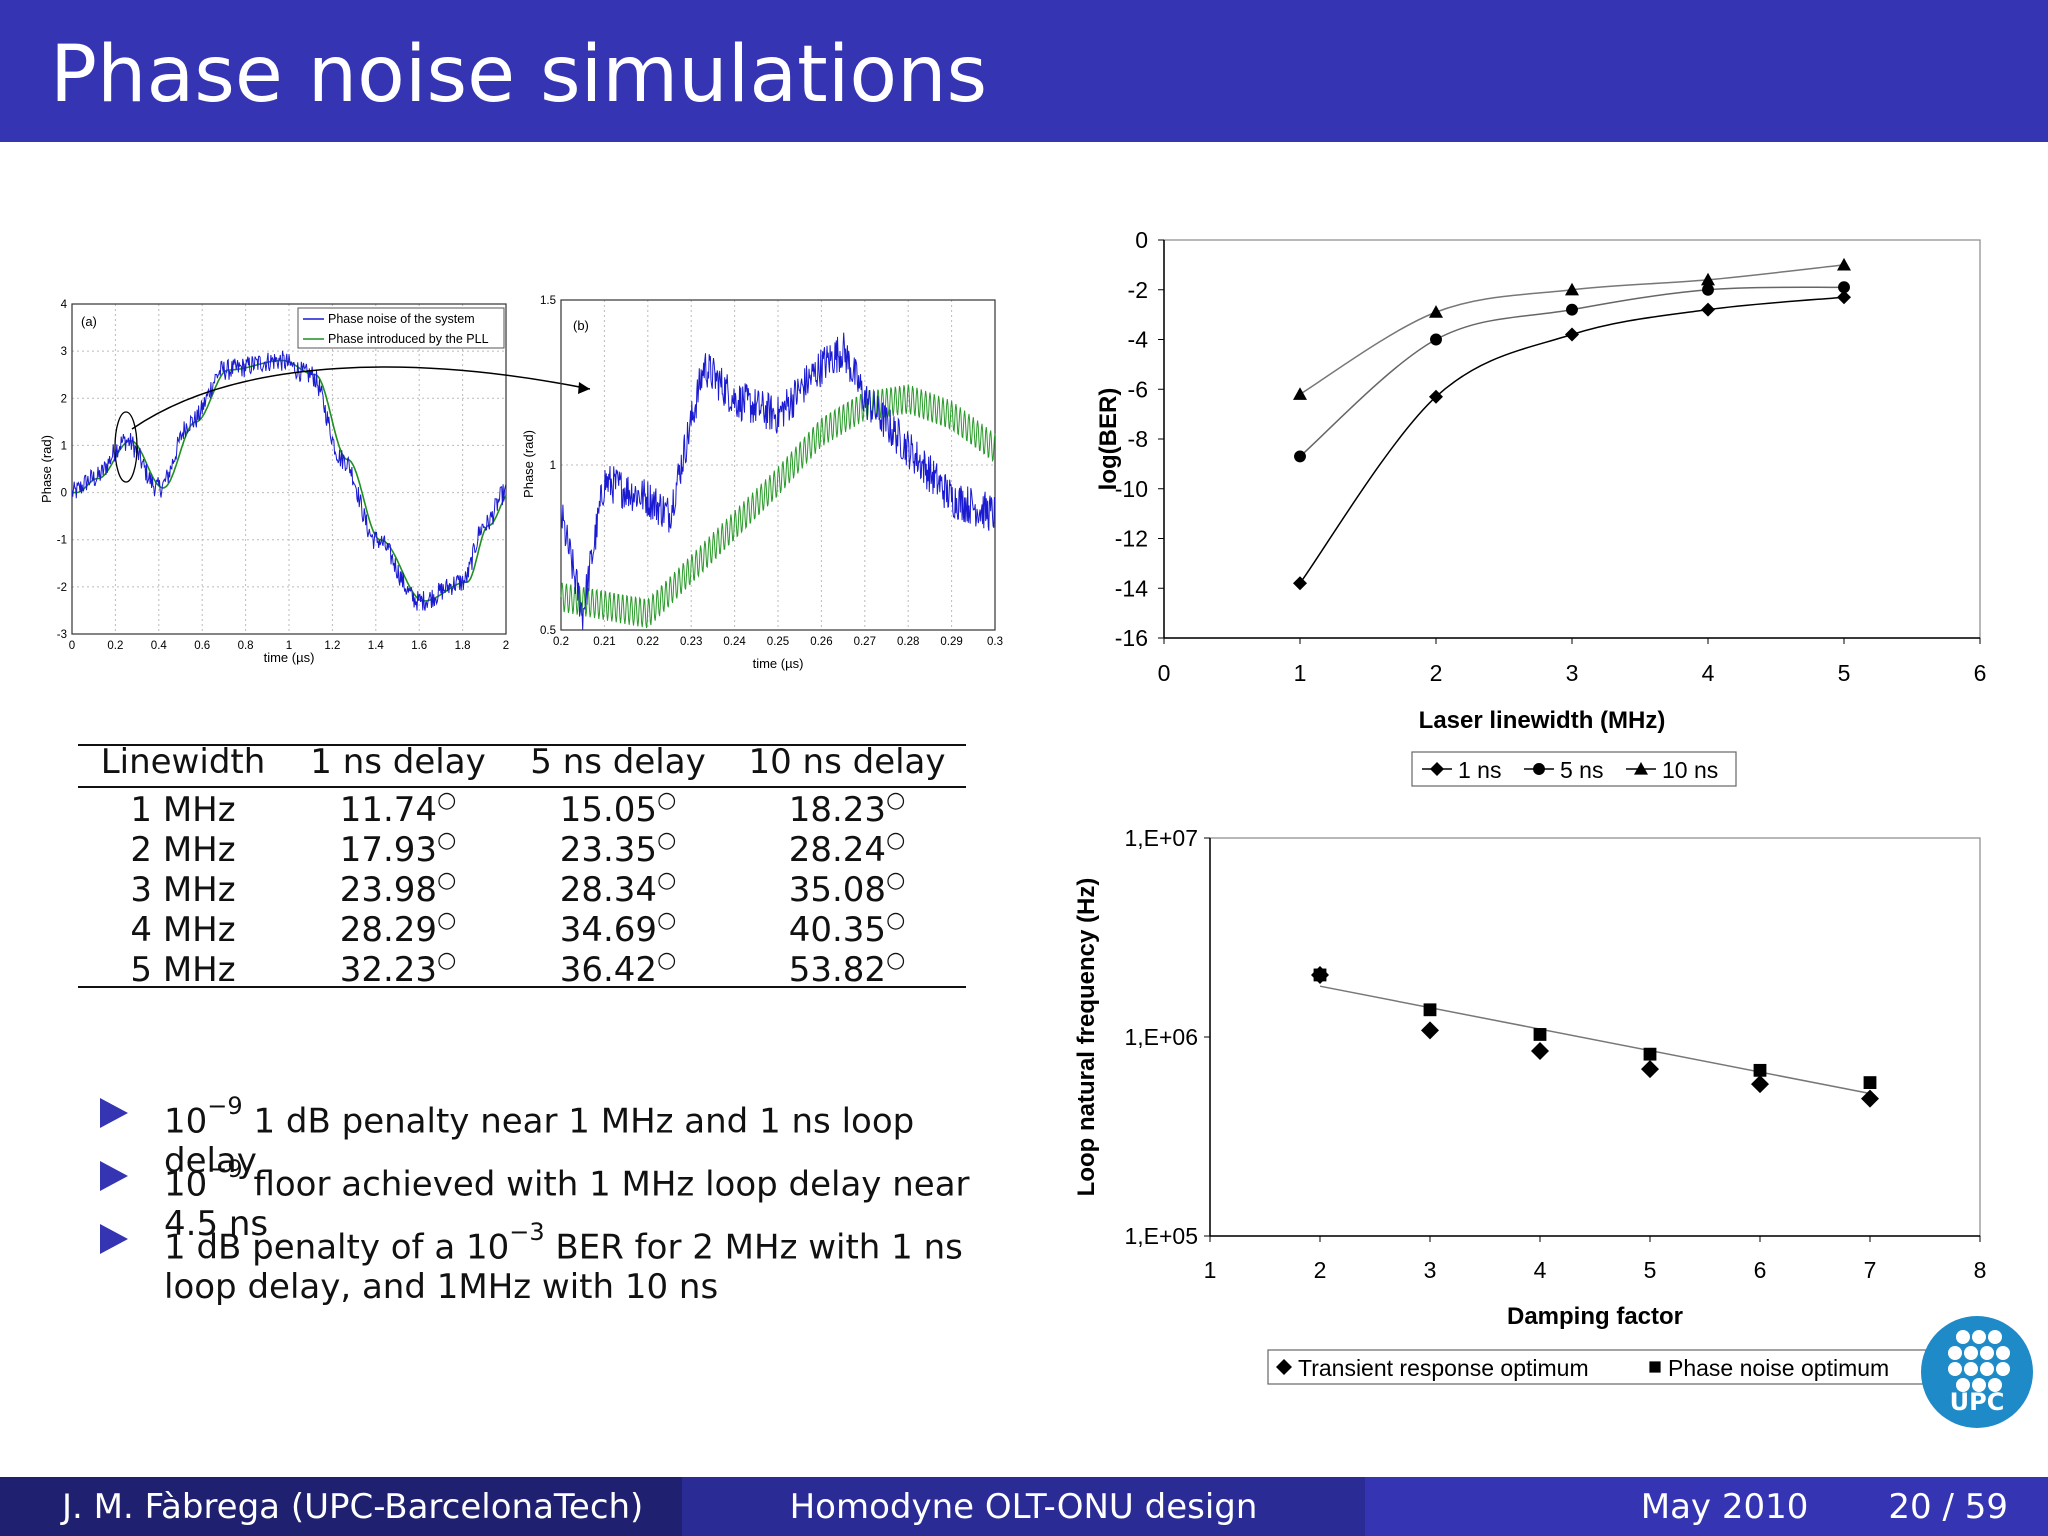 This screenshot has width=2048, height=1536. I want to click on figure-b-panel-label: (b), so click(581, 325).